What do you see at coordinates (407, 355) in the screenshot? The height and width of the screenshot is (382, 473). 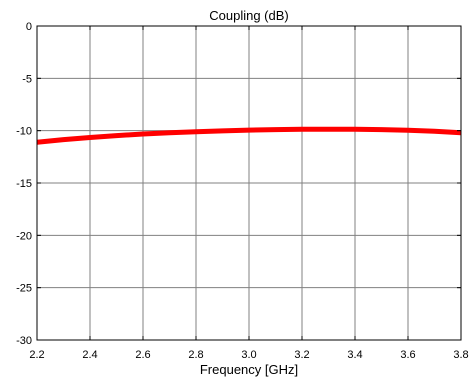 I see `x-tick-label: 3.6` at bounding box center [407, 355].